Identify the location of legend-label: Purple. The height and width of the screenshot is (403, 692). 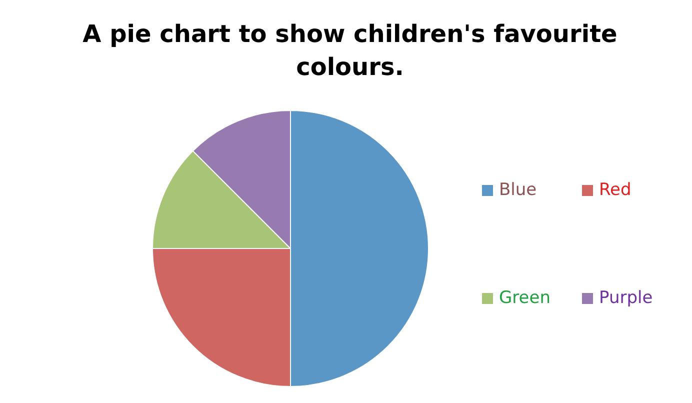
(626, 298).